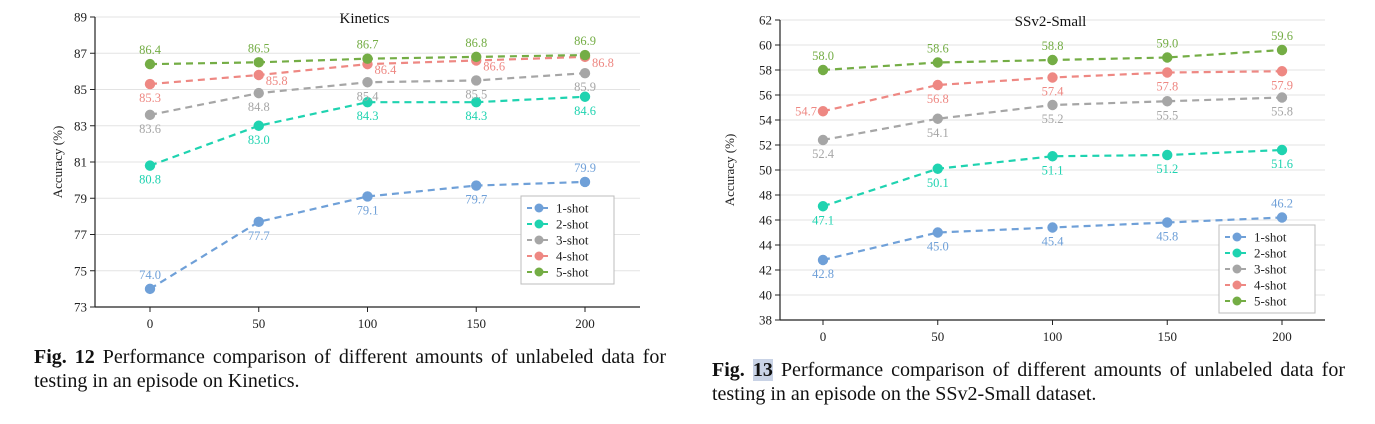 Image resolution: width=1375 pixels, height=424 pixels. Describe the element at coordinates (585, 111) in the screenshot. I see `kinetics-data-label-2-shot-200: 84.6` at that location.